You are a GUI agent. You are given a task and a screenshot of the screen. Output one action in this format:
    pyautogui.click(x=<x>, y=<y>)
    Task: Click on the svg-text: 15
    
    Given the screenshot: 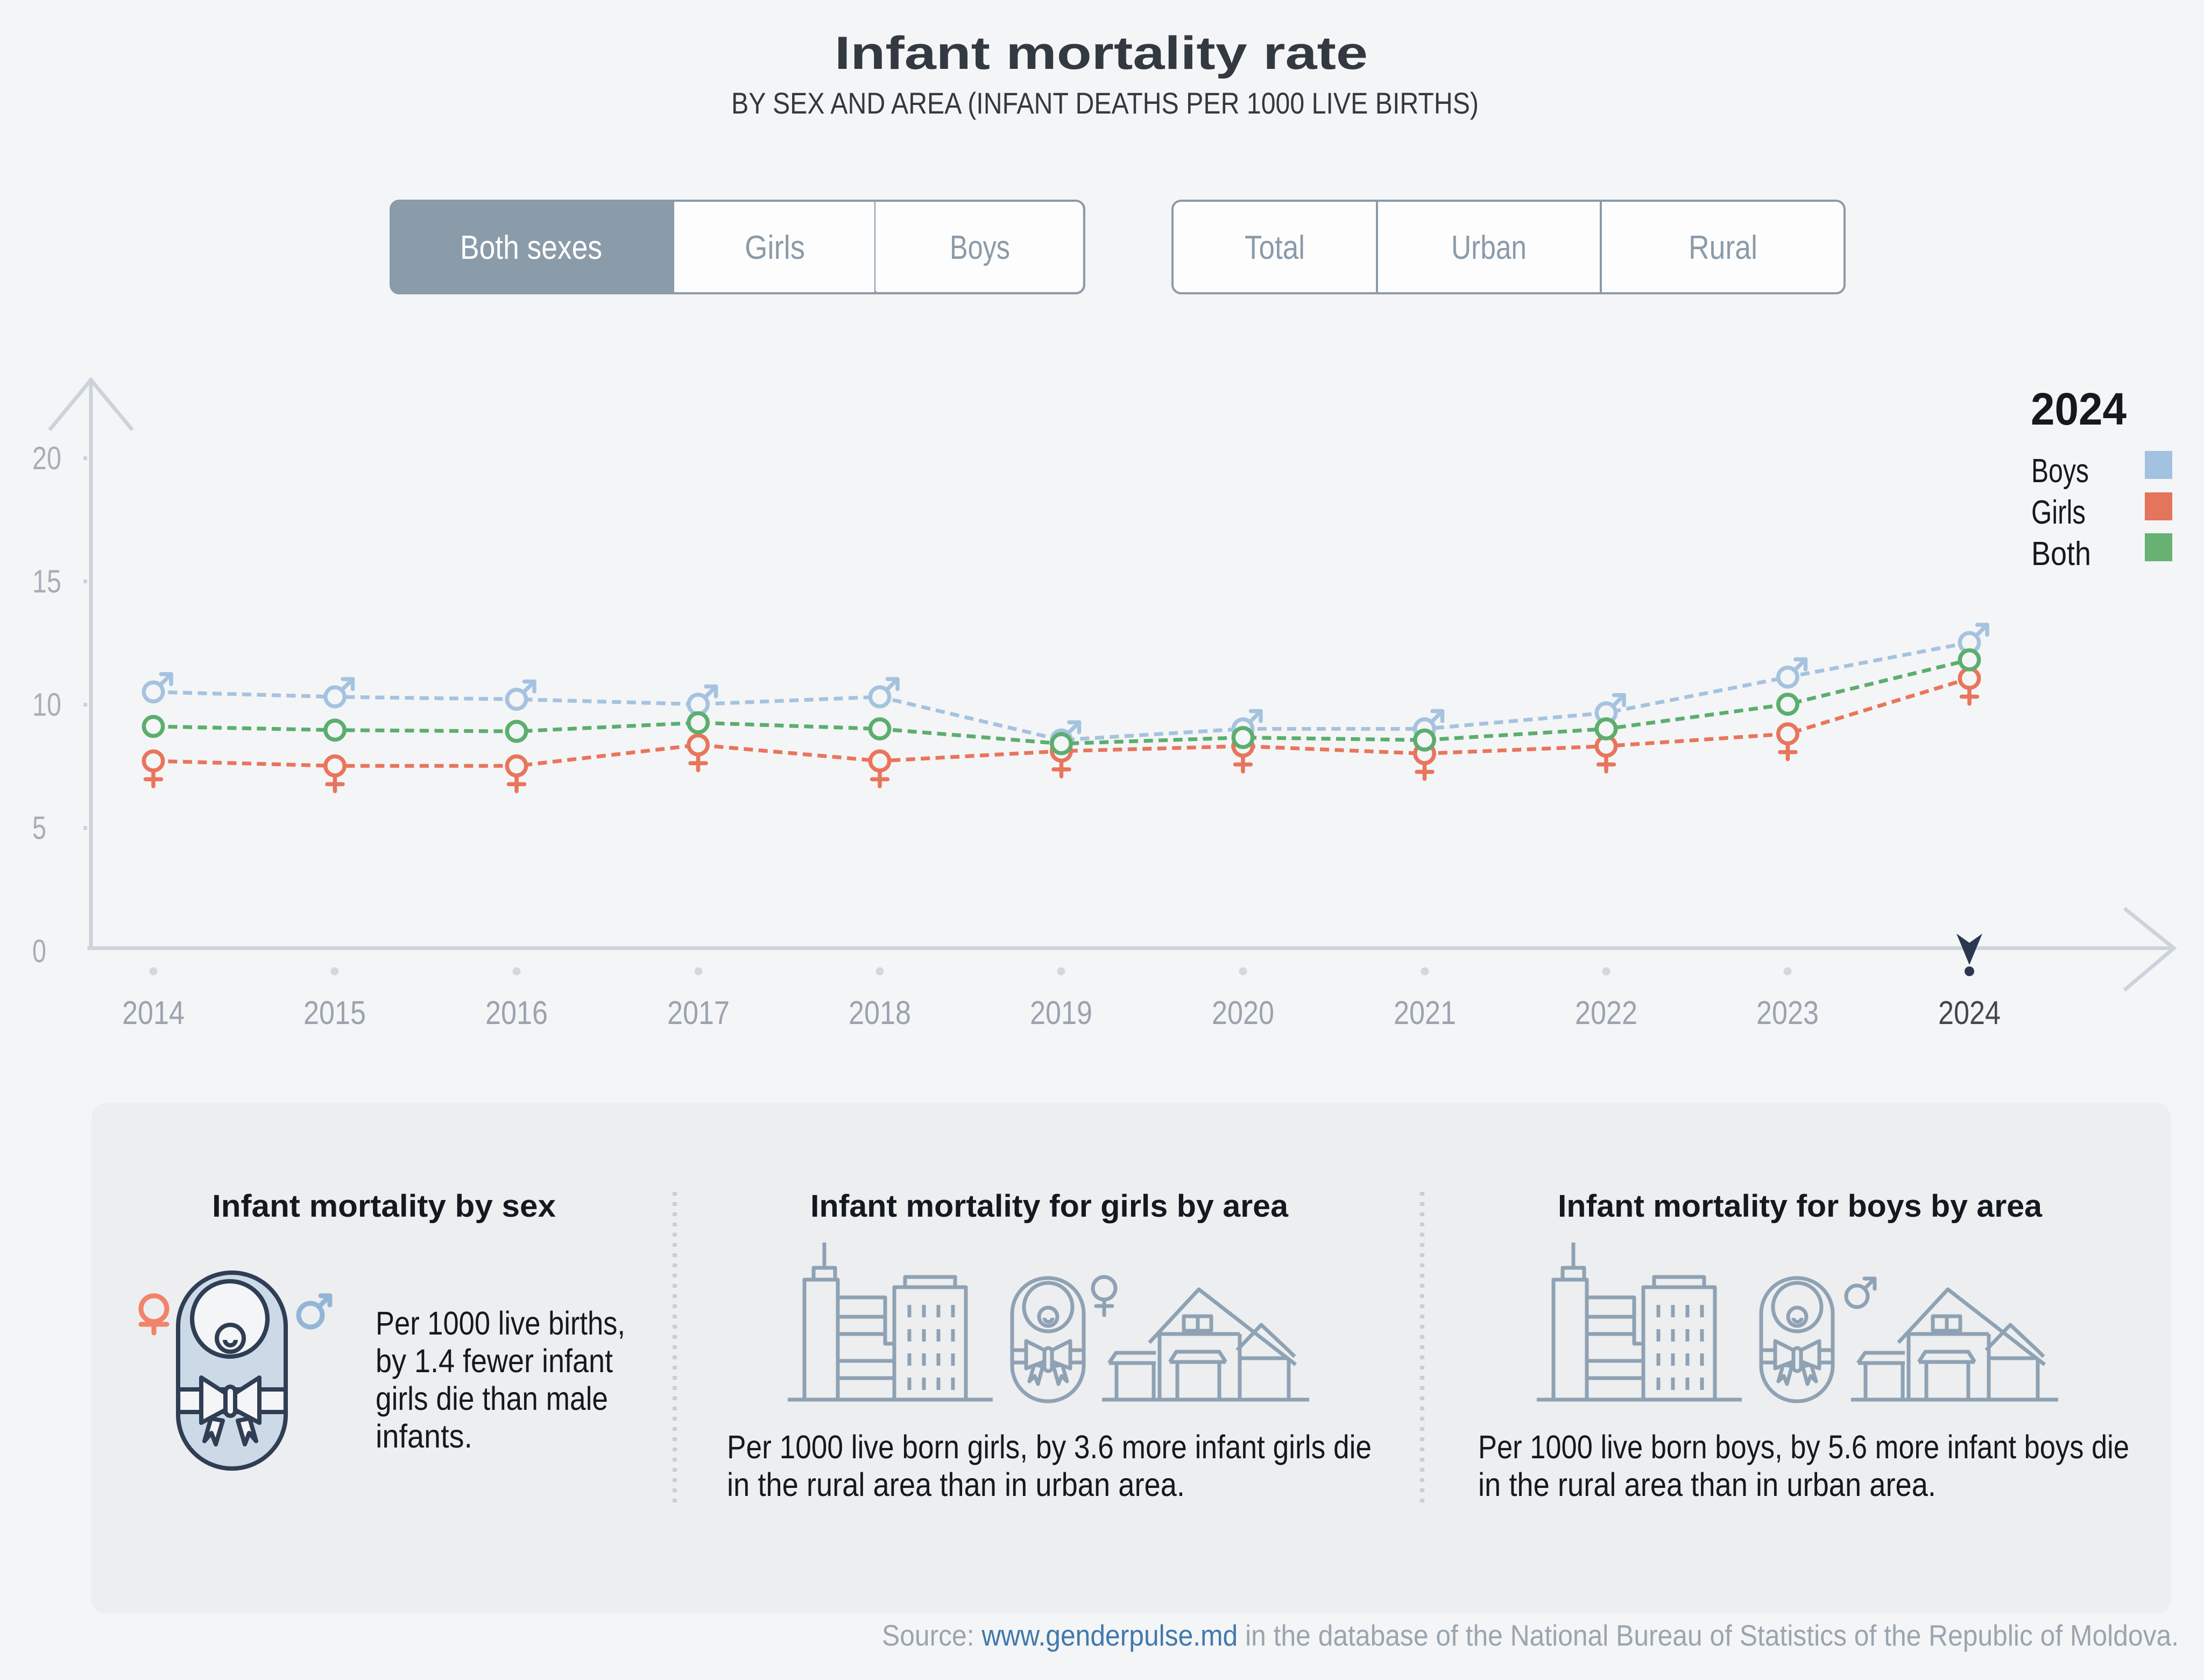 What is the action you would take?
    pyautogui.click(x=46, y=581)
    